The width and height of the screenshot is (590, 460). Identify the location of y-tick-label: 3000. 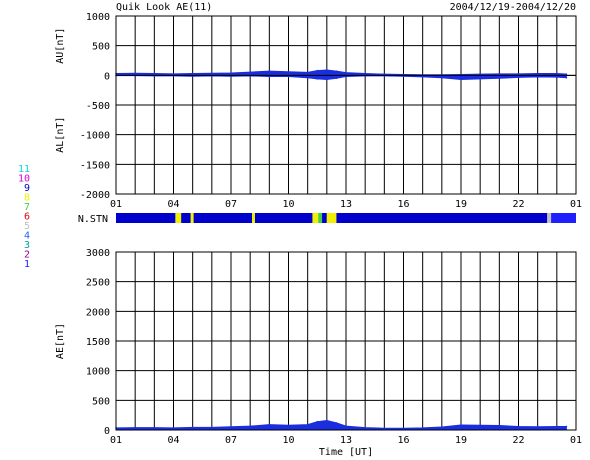
(98, 253).